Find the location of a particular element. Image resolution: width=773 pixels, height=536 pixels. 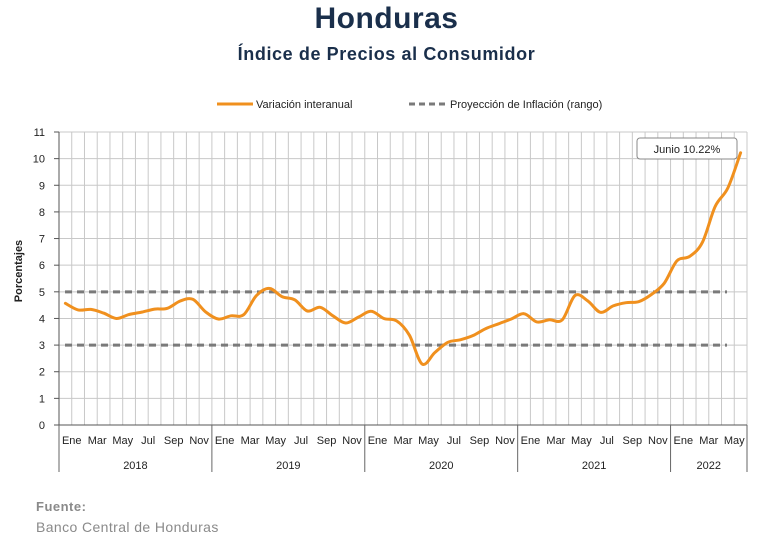

annotation: Junio 10.22% is located at coordinates (687, 148).